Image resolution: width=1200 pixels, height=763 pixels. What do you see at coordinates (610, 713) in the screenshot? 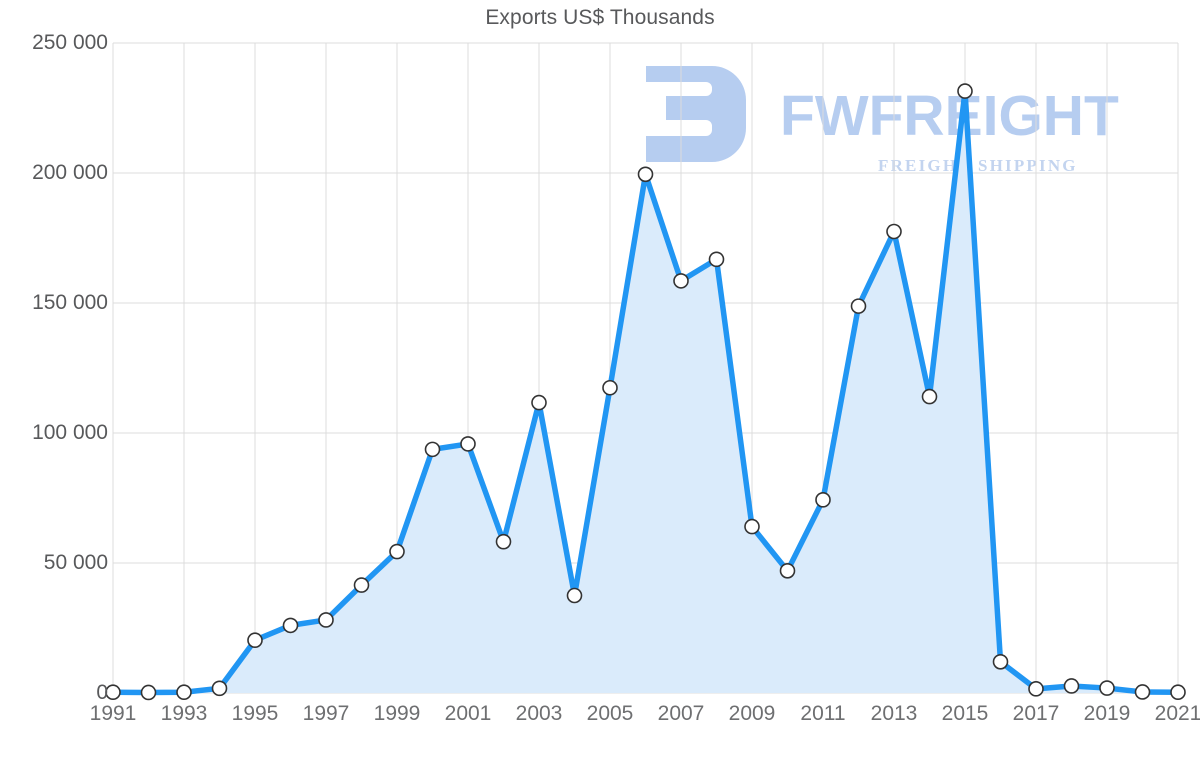
I see `x-axis-tick-label: 2005` at bounding box center [610, 713].